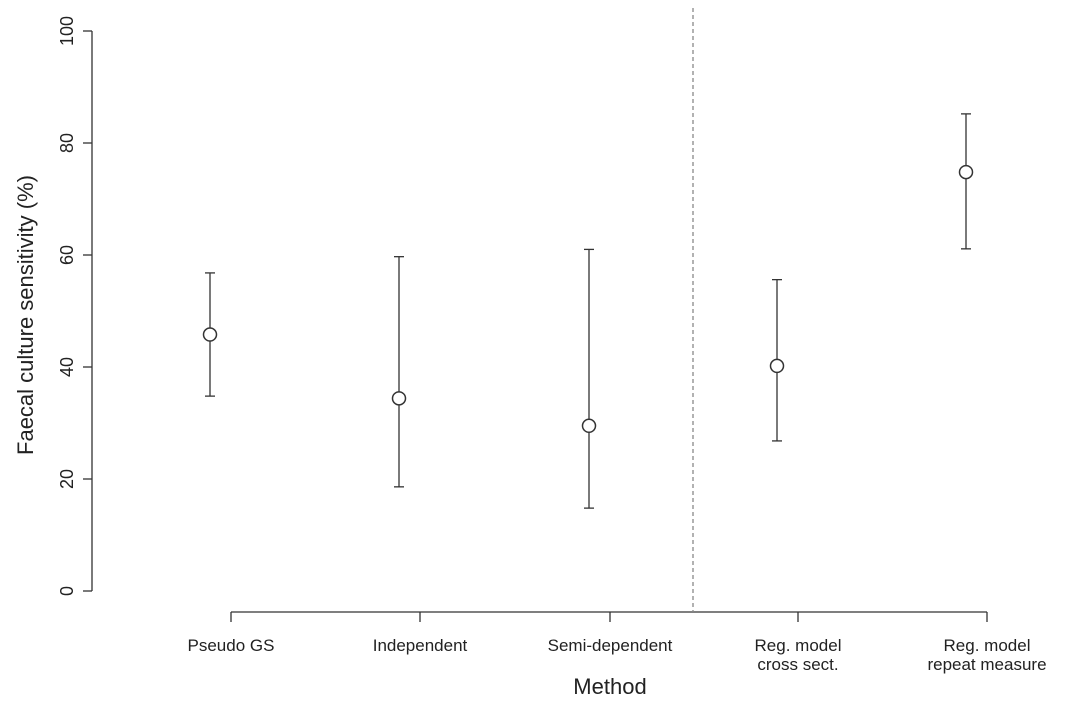  What do you see at coordinates (797, 664) in the screenshot?
I see `x-tick-label-line: cross sect.` at bounding box center [797, 664].